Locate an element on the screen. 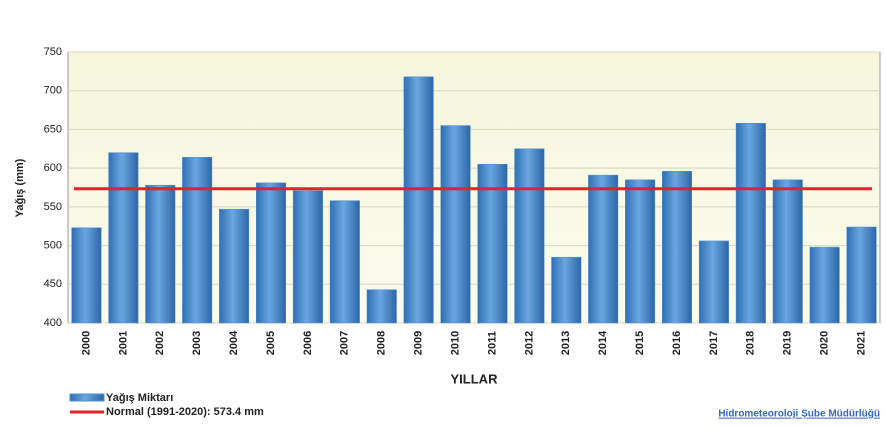  x-tick-label: 2020 is located at coordinates (825, 343).